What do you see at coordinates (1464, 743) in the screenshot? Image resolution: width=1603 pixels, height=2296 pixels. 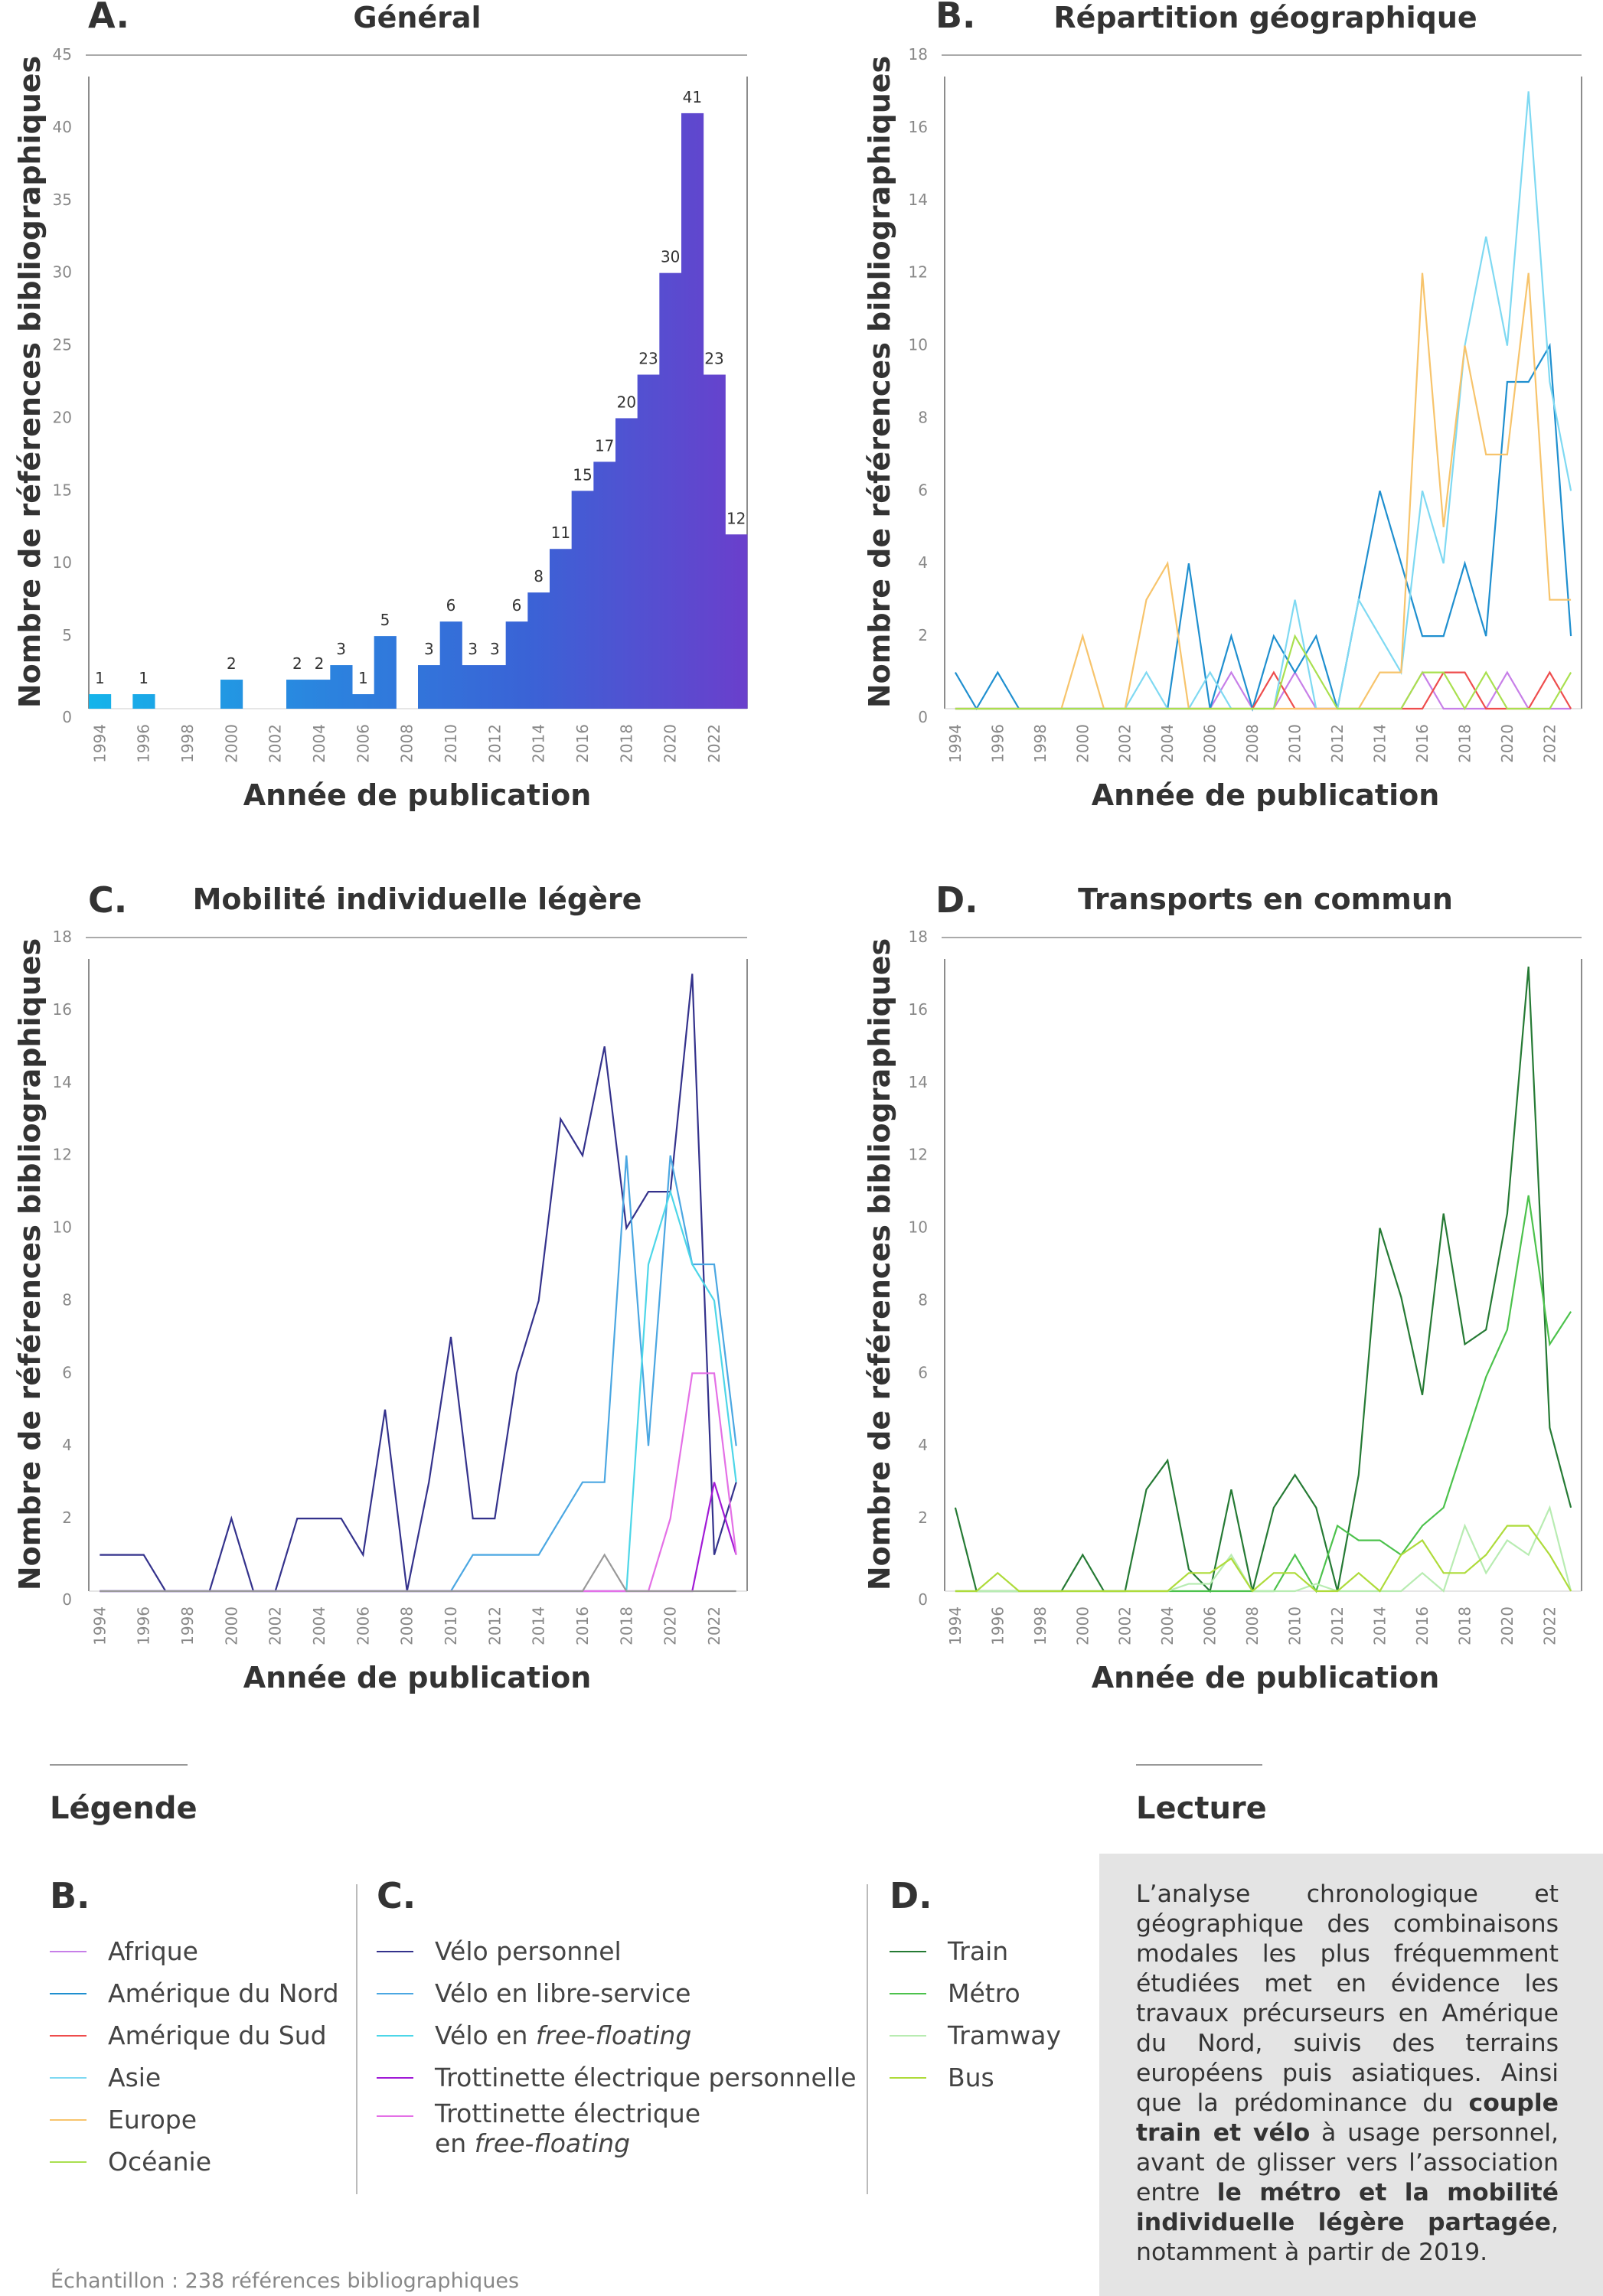 I see `x-tick-label: 2018` at bounding box center [1464, 743].